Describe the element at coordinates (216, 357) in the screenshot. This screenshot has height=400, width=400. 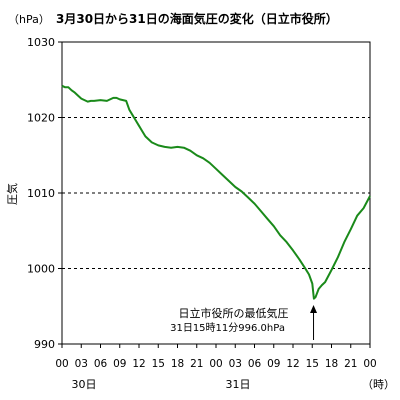
I see `x-axis-ticks: 00 03 06 09 12 15 18 21 00 03 06 09 12 15 18 21 00` at that location.